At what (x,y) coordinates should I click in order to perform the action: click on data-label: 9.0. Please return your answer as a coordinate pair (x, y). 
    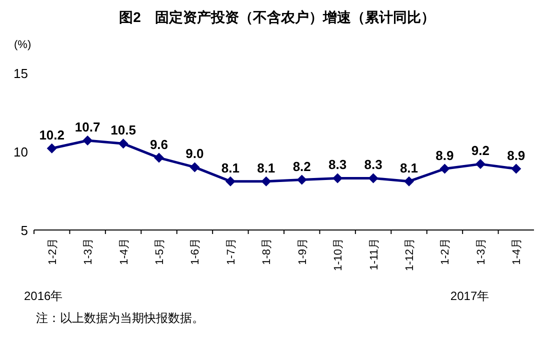
    Looking at the image, I should click on (195, 154).